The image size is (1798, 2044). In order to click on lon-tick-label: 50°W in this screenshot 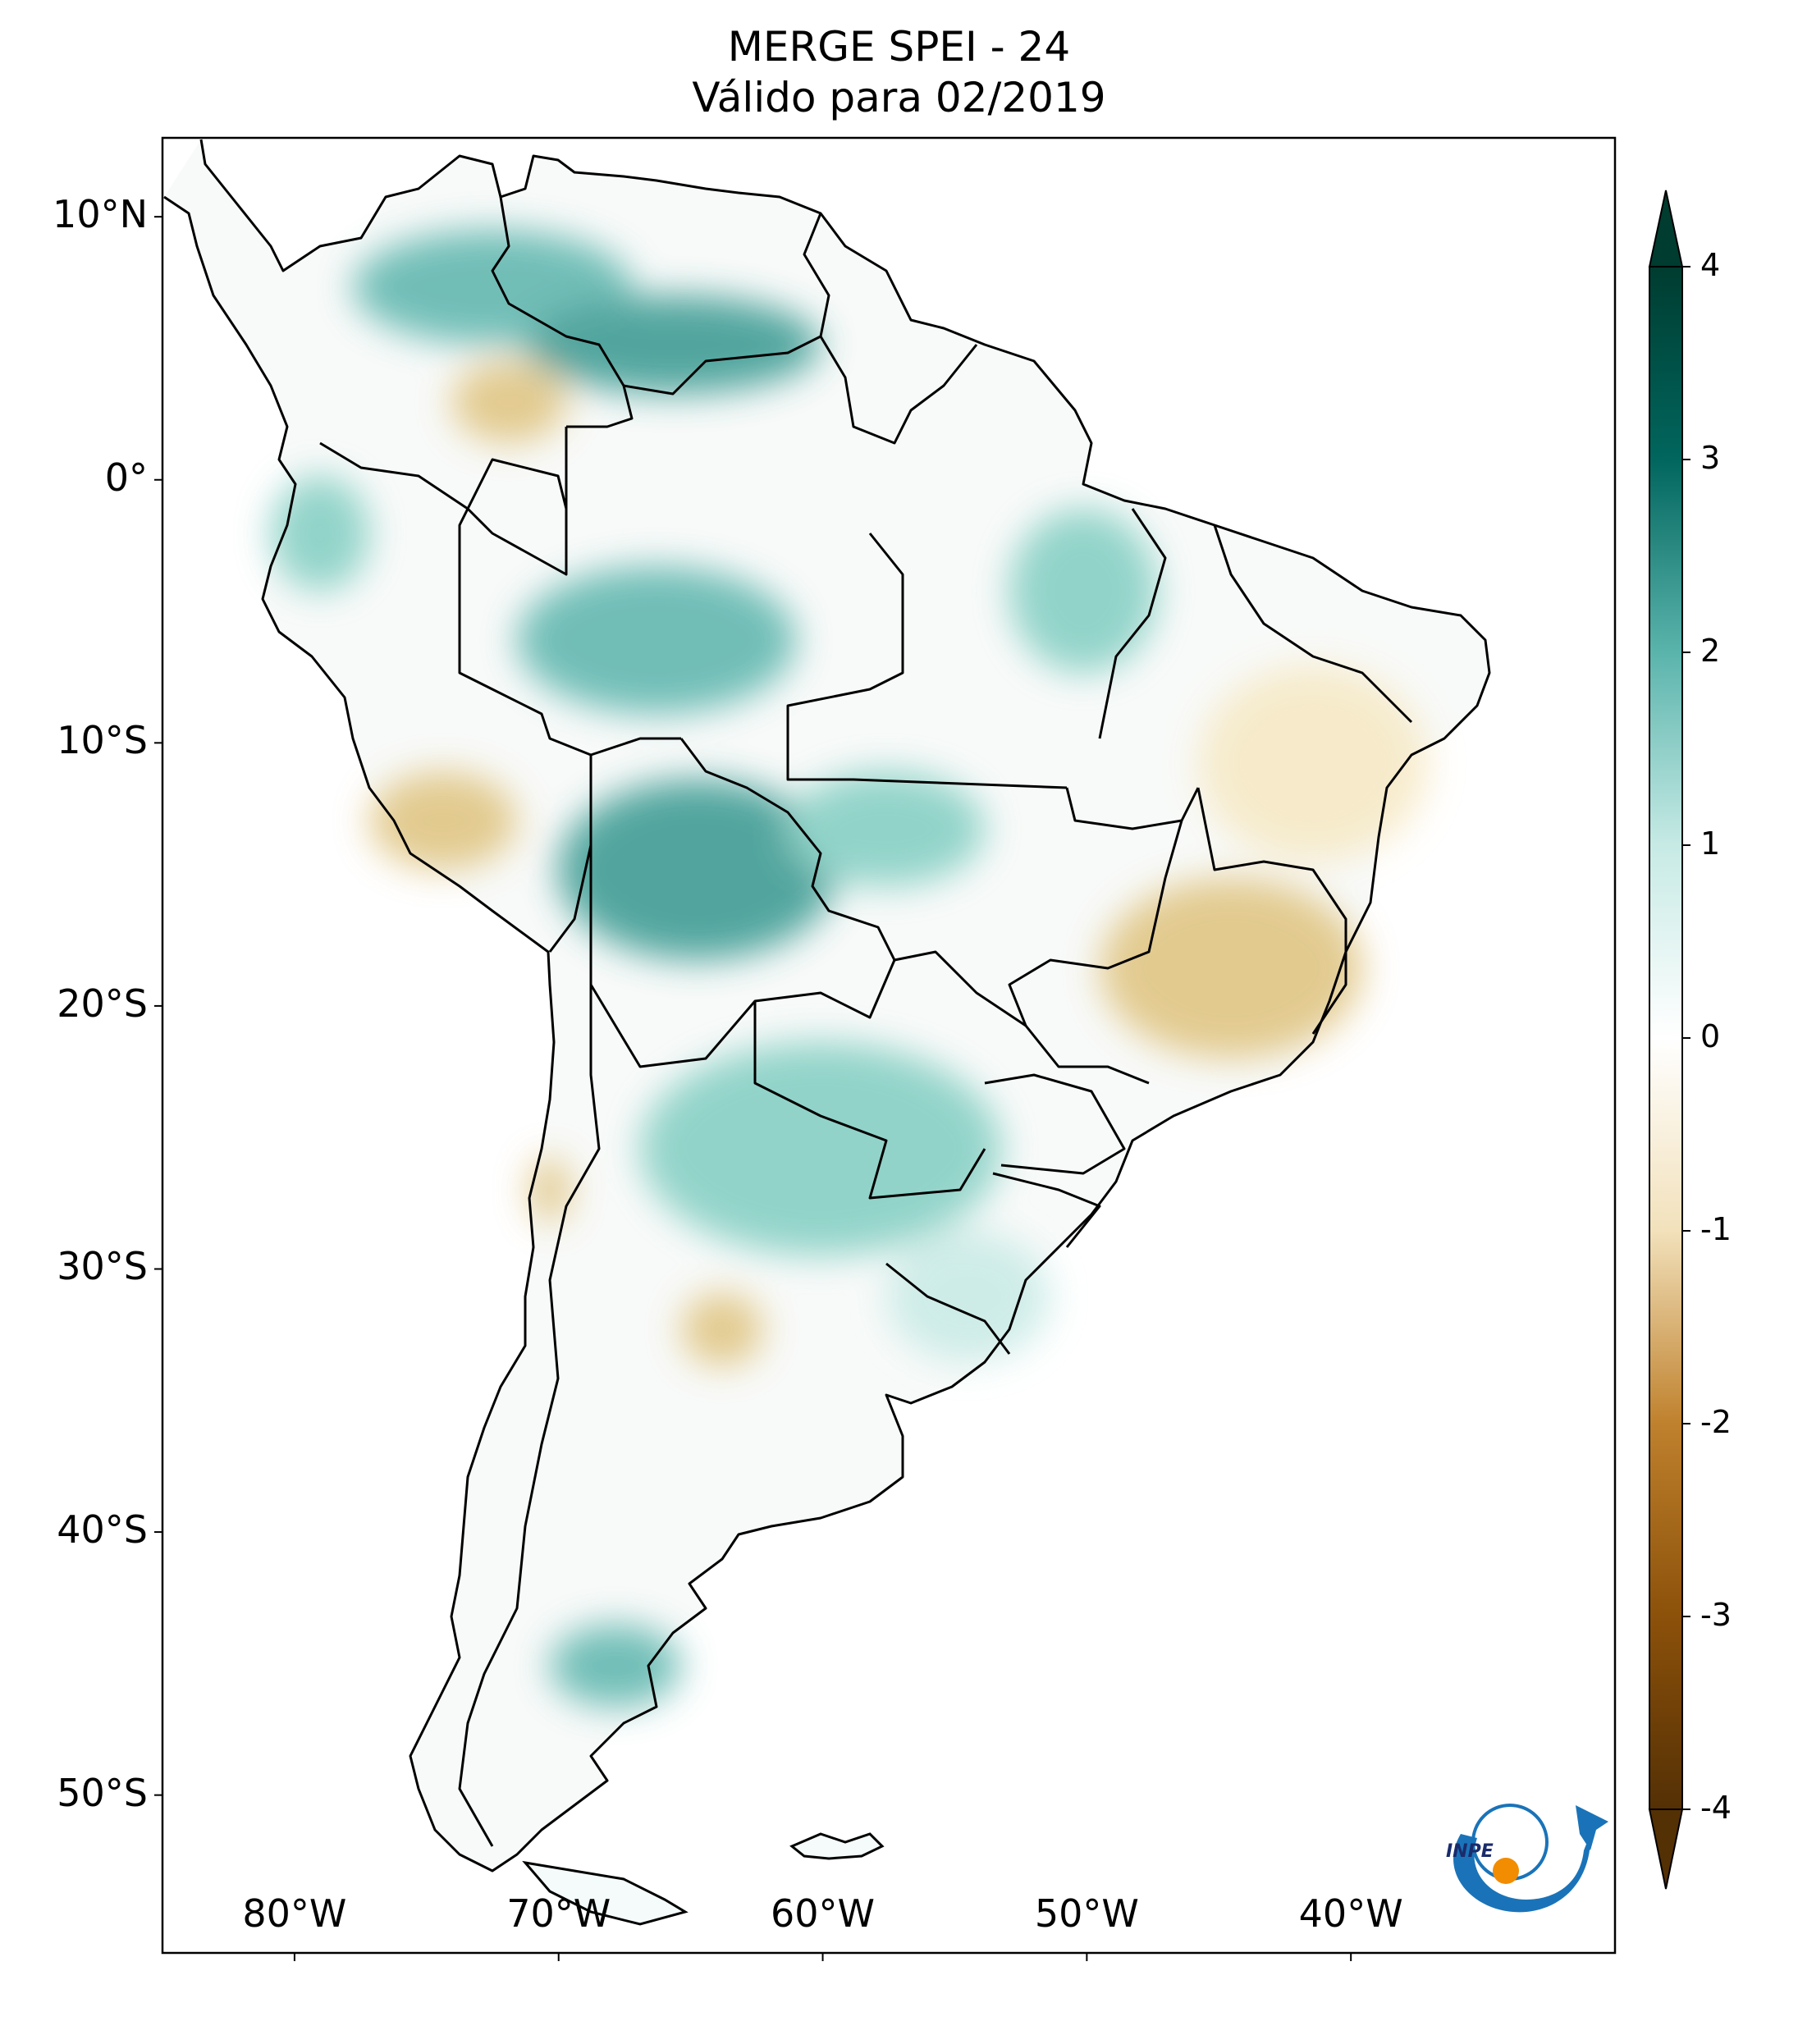, I will do `click(1086, 1913)`.